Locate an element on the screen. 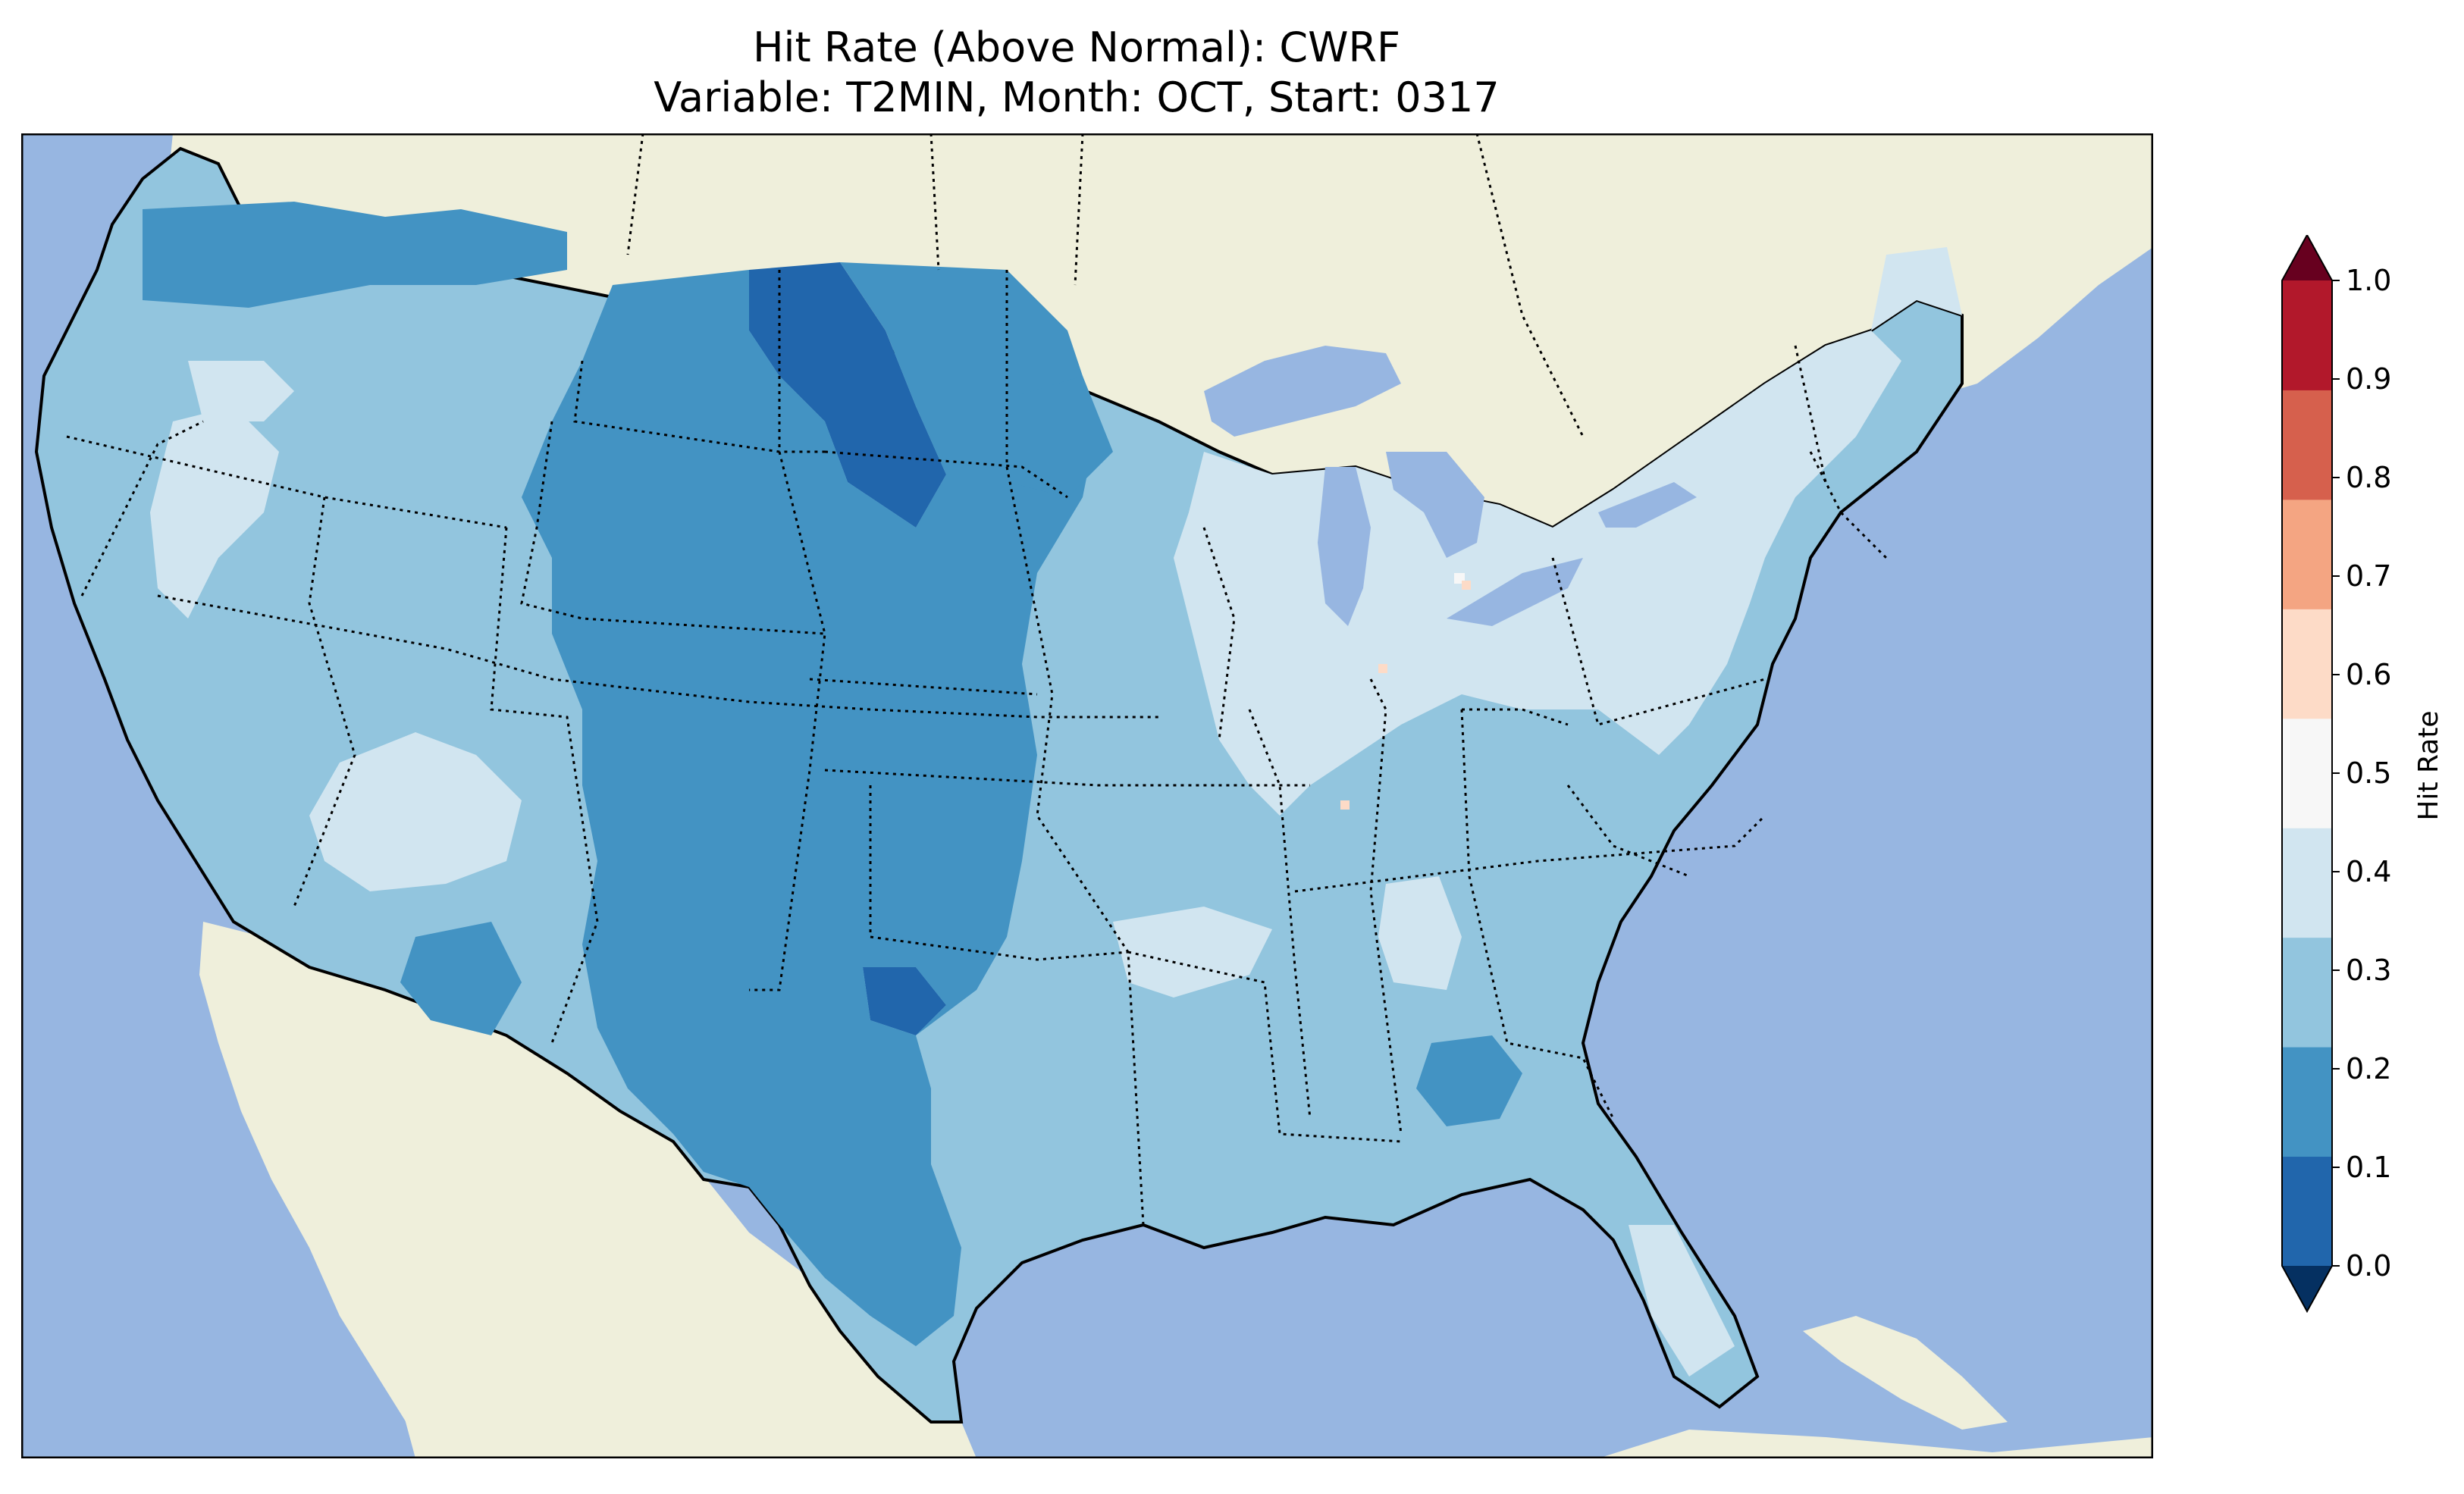 Image resolution: width=2464 pixels, height=1494 pixels. colorbar-tick-label: 0.4 is located at coordinates (2368, 871).